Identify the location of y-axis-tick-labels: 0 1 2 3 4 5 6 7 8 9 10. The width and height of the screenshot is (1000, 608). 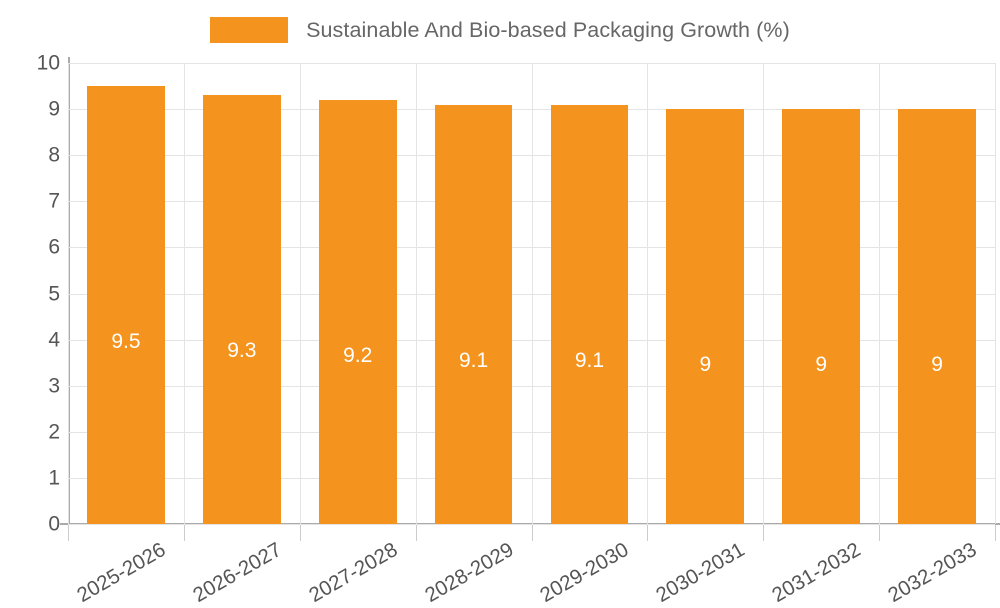
(30, 294).